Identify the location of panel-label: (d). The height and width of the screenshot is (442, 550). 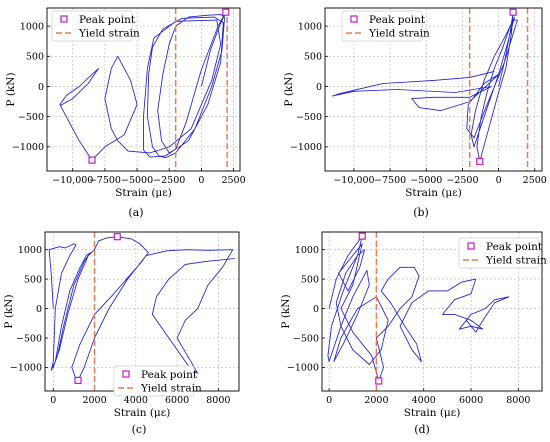
(422, 429).